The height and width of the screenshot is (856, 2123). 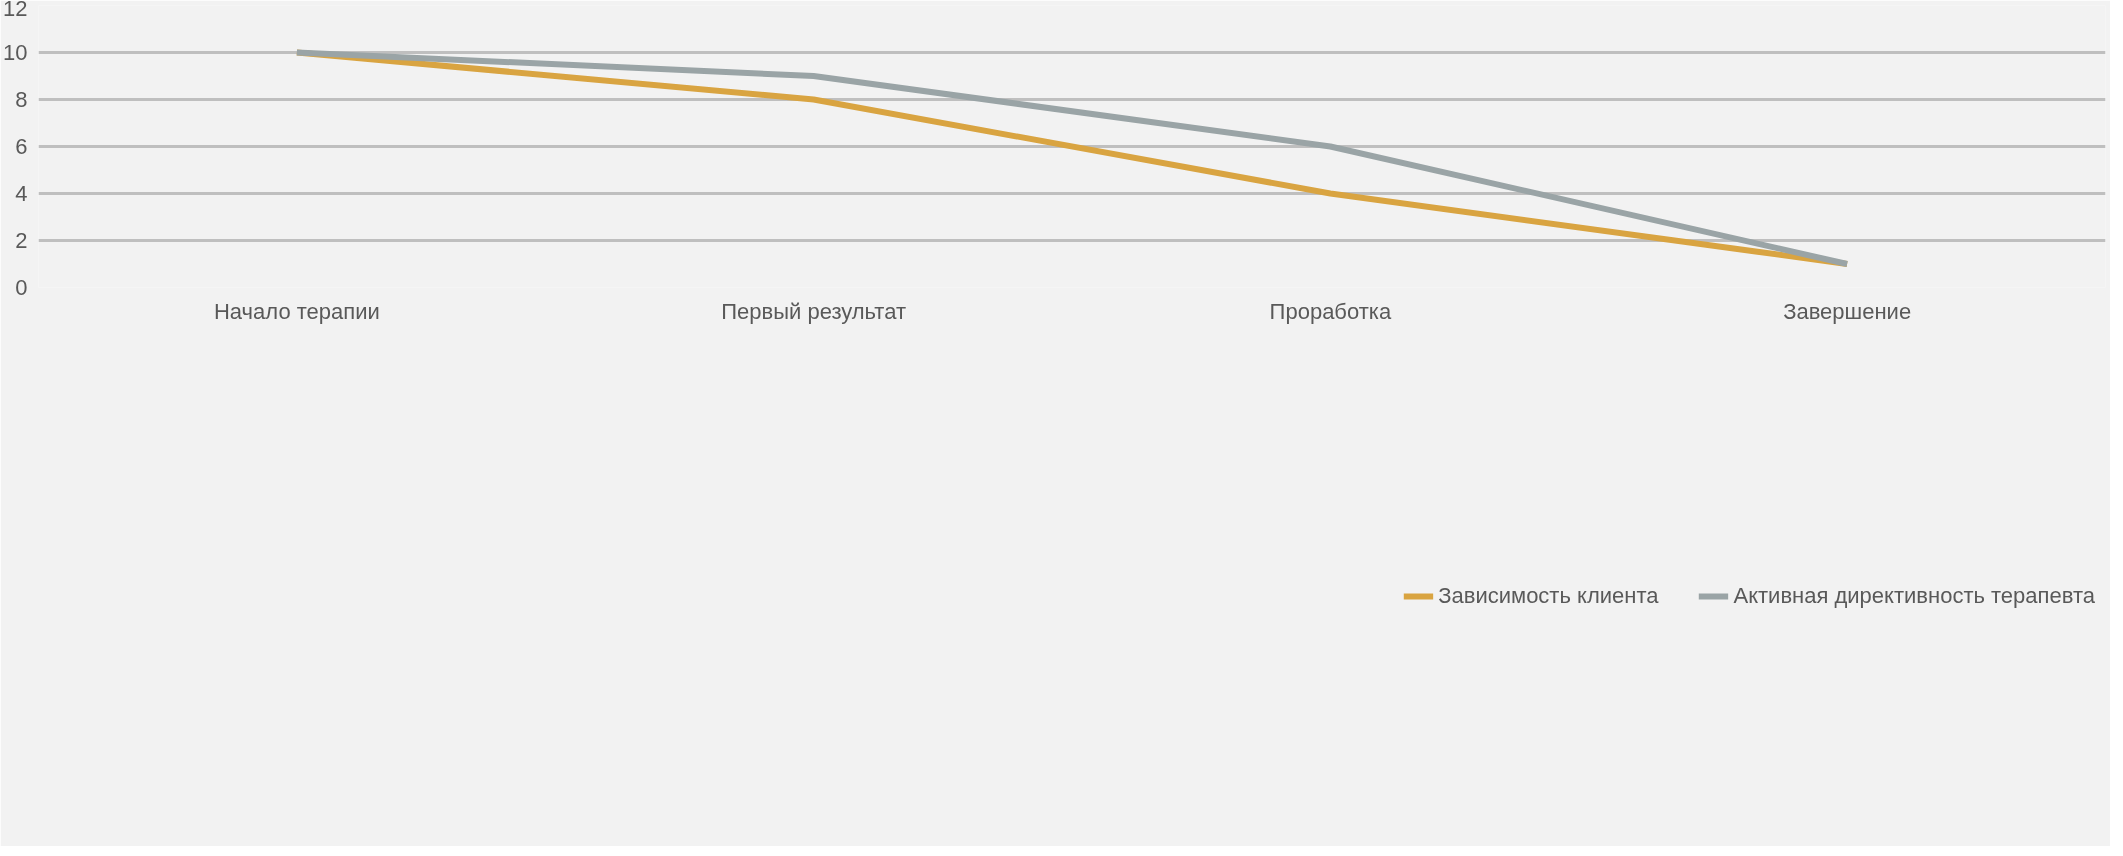 I want to click on x-tick-label: Завершение, so click(x=1847, y=311).